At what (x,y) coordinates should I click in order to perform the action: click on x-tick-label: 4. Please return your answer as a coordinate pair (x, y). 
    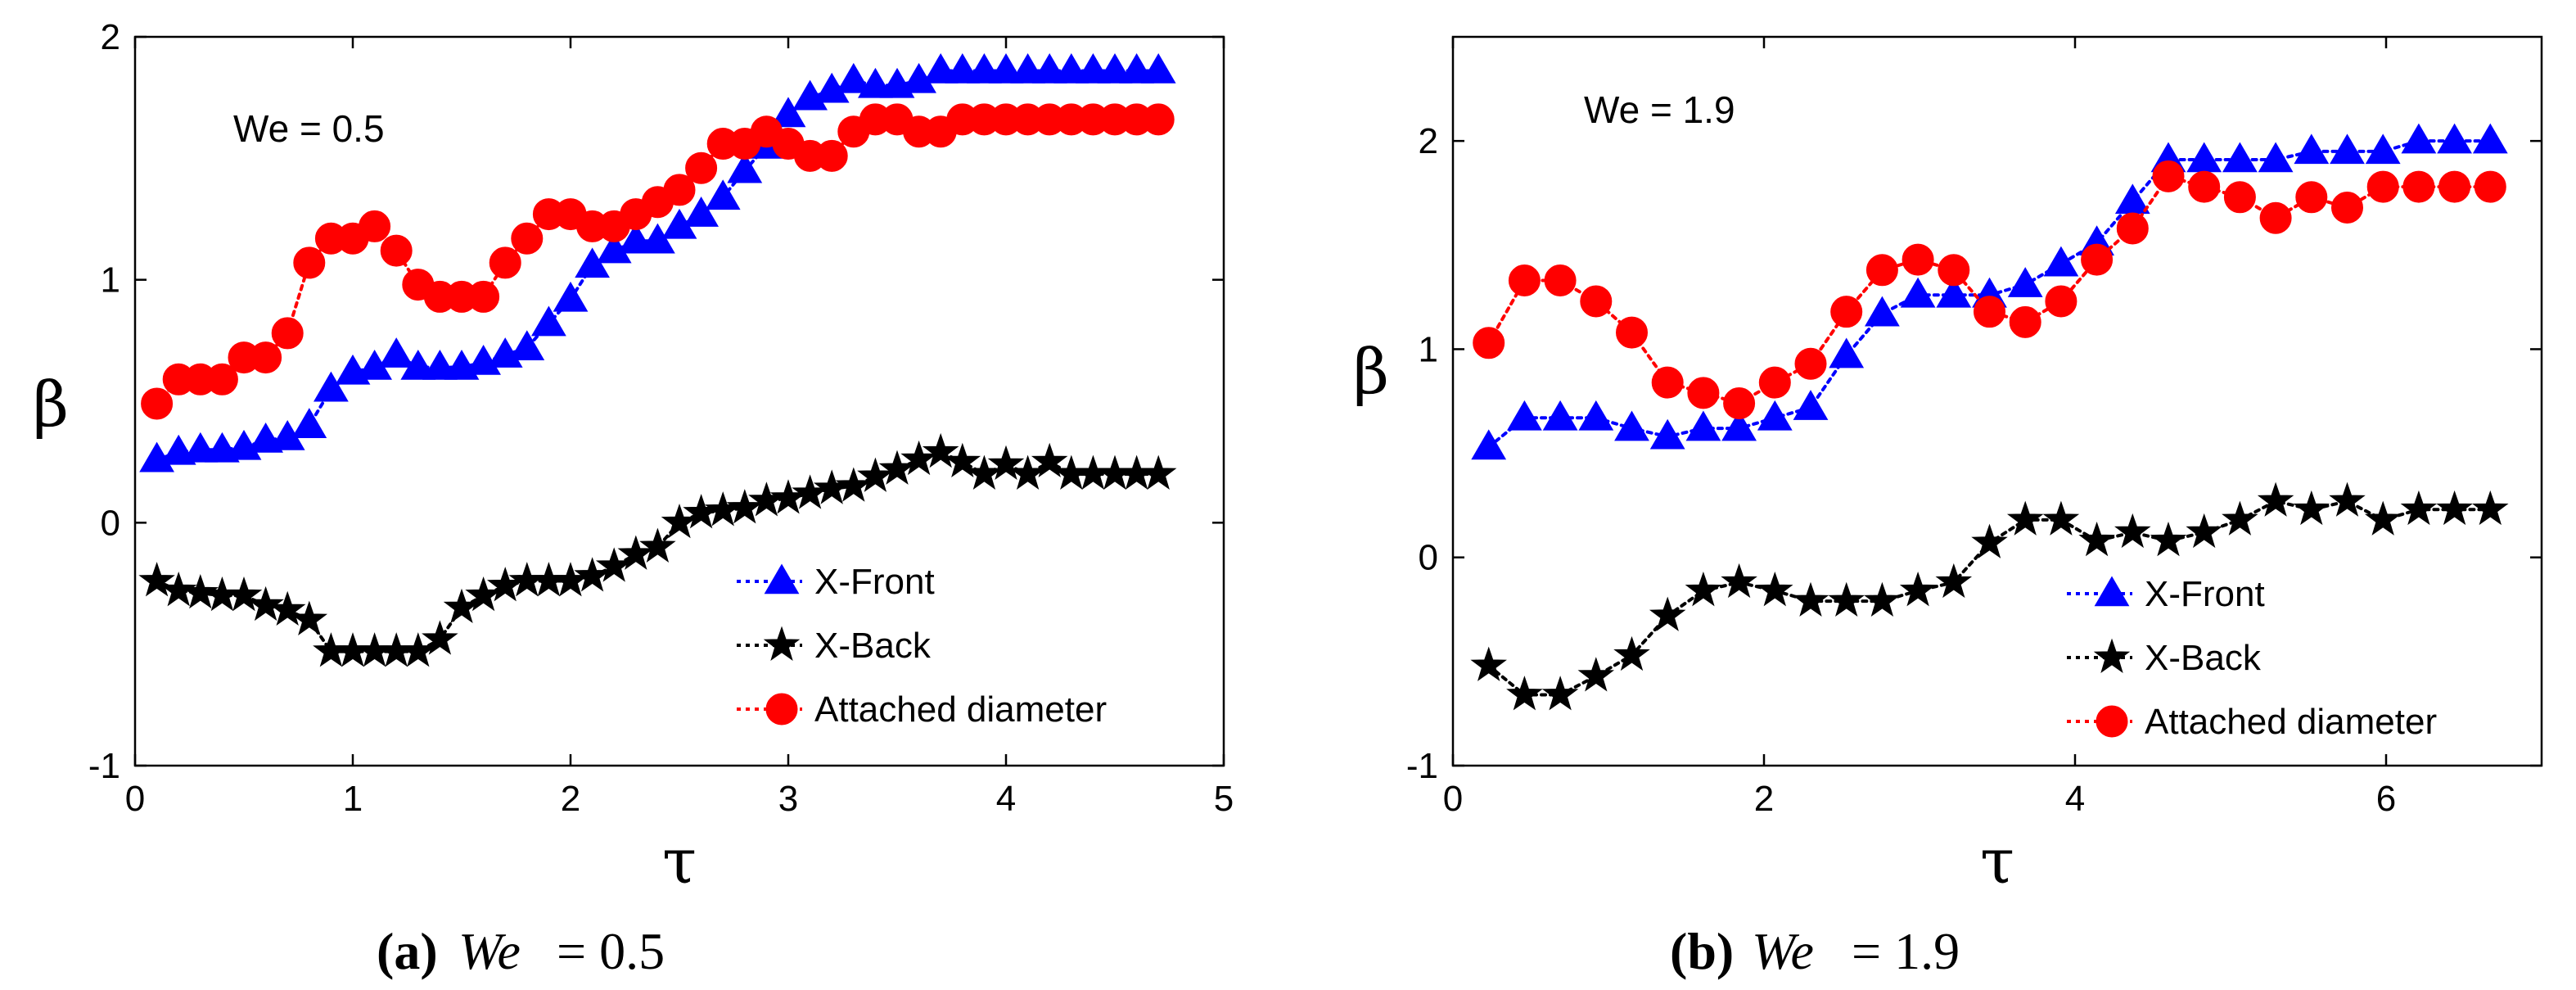
    Looking at the image, I should click on (2075, 799).